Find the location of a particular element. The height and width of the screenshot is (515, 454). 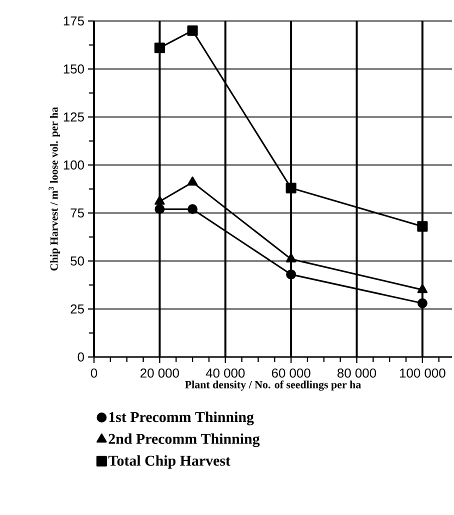

y-tick-label: 100 is located at coordinates (74, 165).